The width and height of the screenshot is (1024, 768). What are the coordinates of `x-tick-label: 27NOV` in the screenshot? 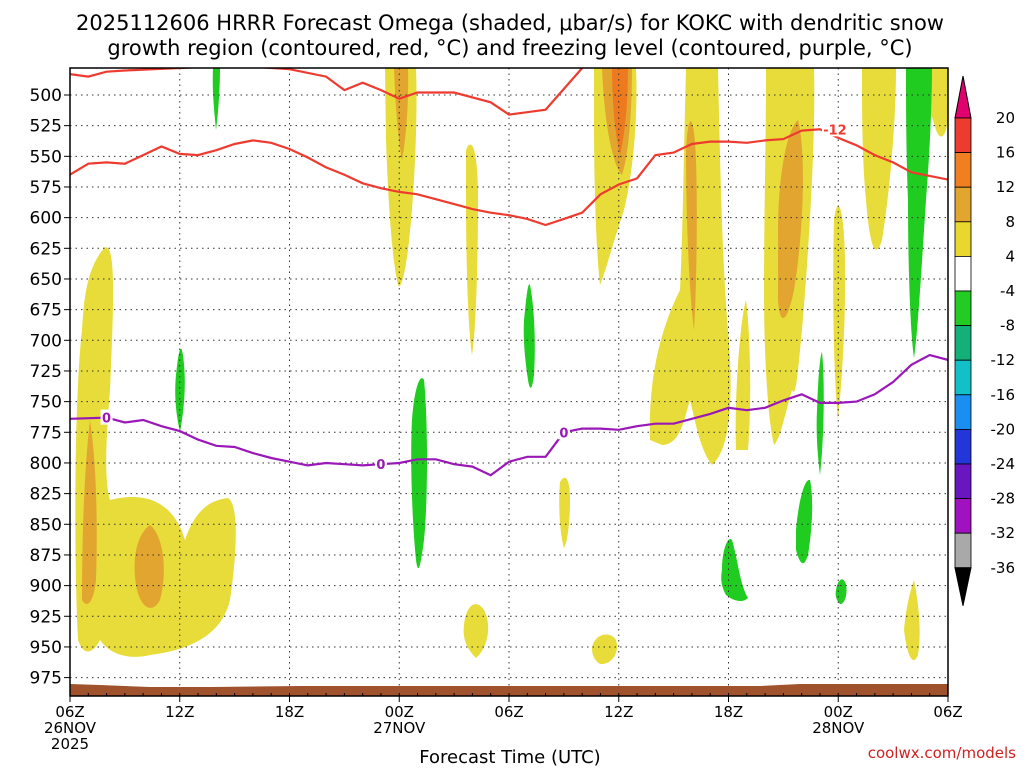 It's located at (399, 728).